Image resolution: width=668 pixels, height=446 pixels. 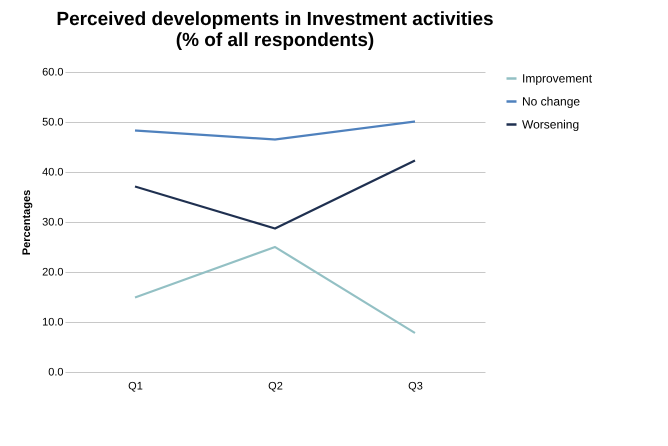 I want to click on y-tick-label: 30.0, so click(x=53, y=222).